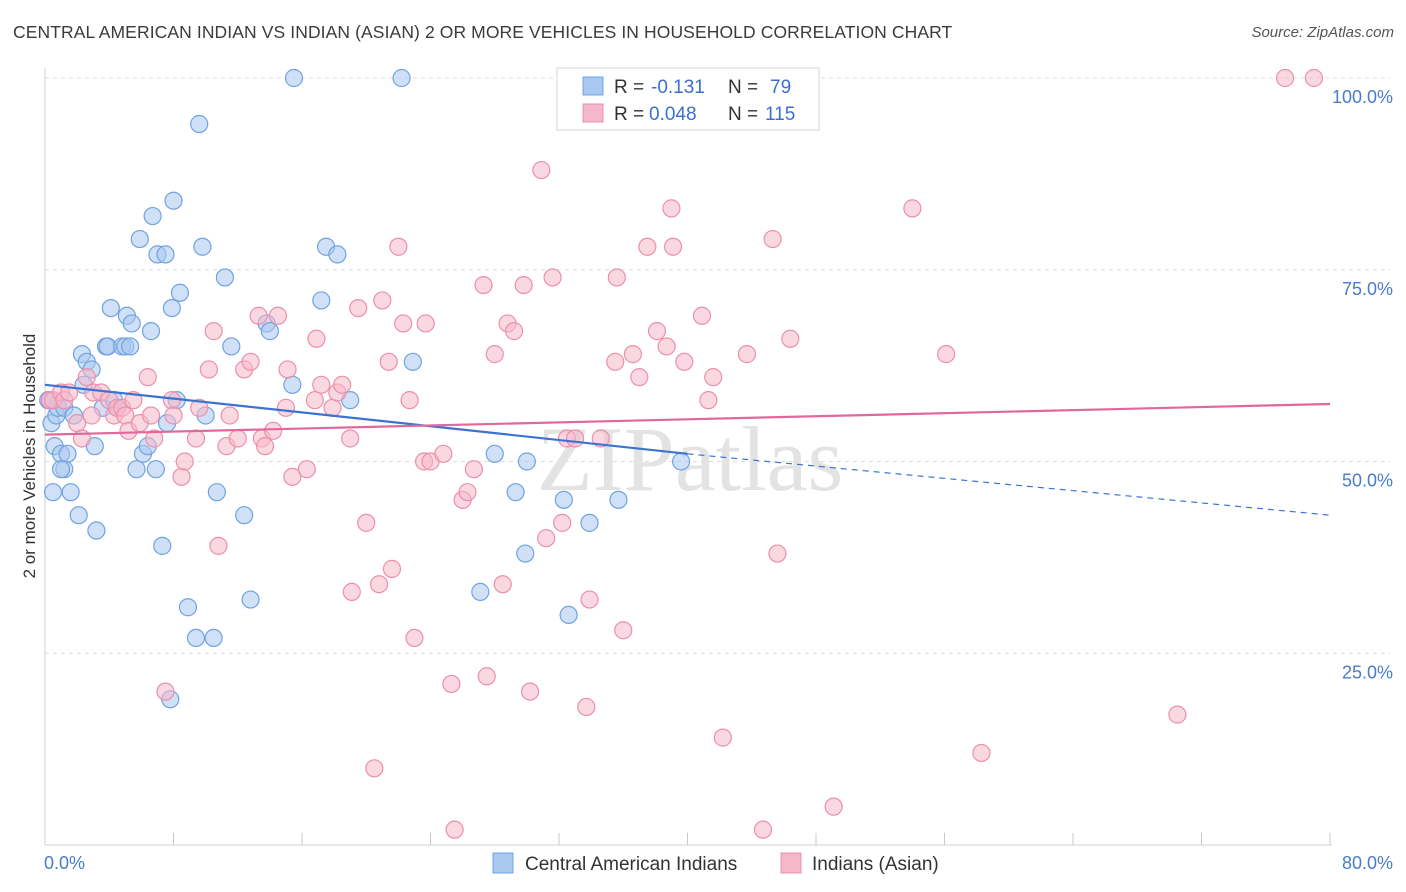  I want to click on watermark: ZIPatlas, so click(690, 459).